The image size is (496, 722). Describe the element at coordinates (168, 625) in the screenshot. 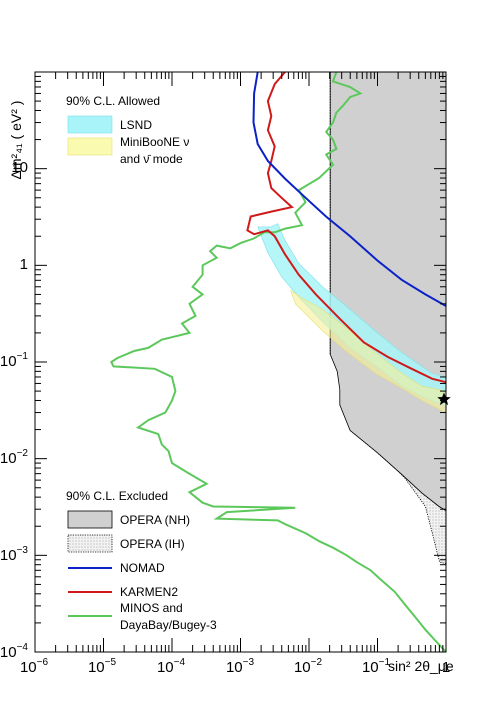

I see `legend-minos-label-line2: DayaBay/Bugey-3` at that location.